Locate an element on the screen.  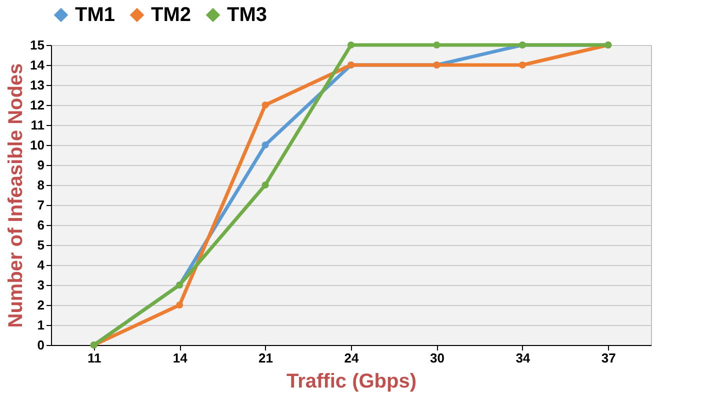
y-tick-label: 3 is located at coordinates (40, 285).